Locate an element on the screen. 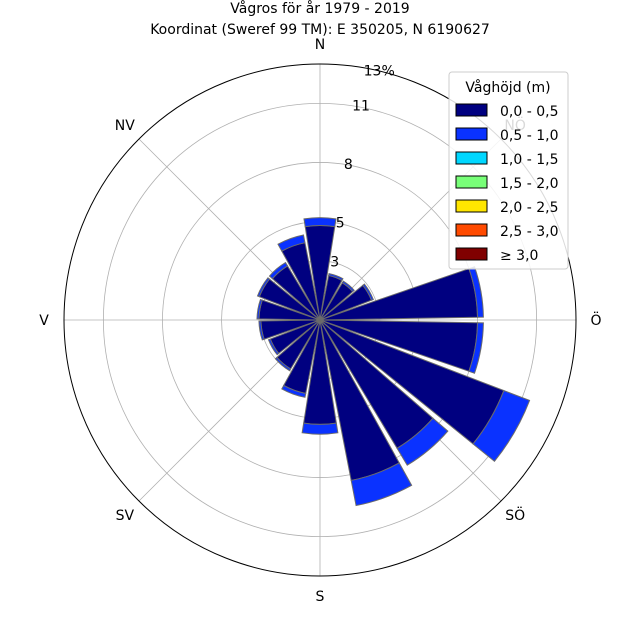  legend-label-1: 0,5 - 1,0 is located at coordinates (529, 136).